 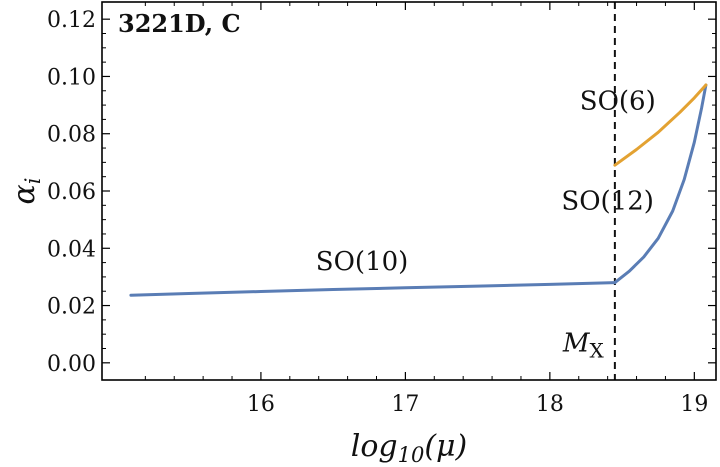 What do you see at coordinates (71, 135) in the screenshot?
I see `y-tick-label: 0.08` at bounding box center [71, 135].